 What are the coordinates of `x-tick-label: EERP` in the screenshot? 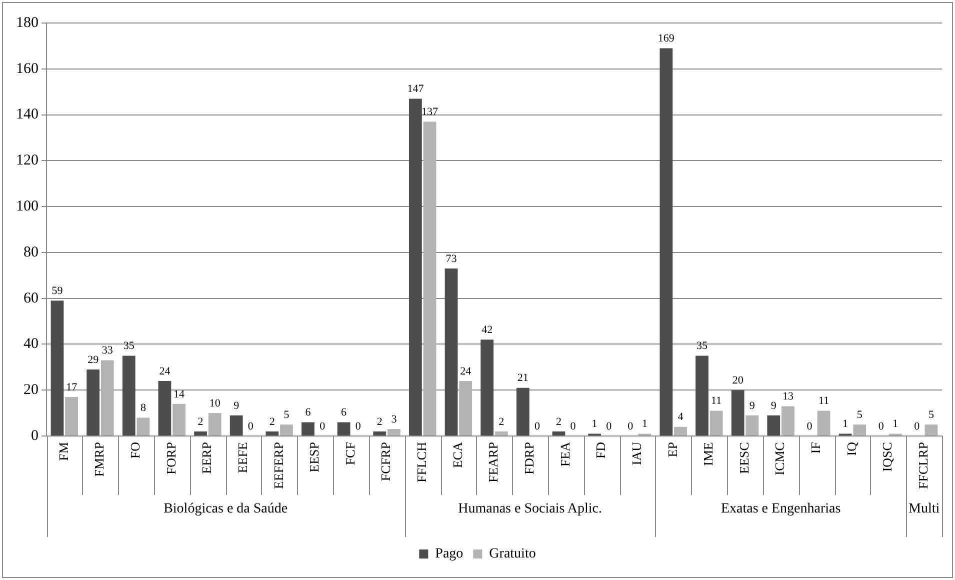 It's located at (206, 458).